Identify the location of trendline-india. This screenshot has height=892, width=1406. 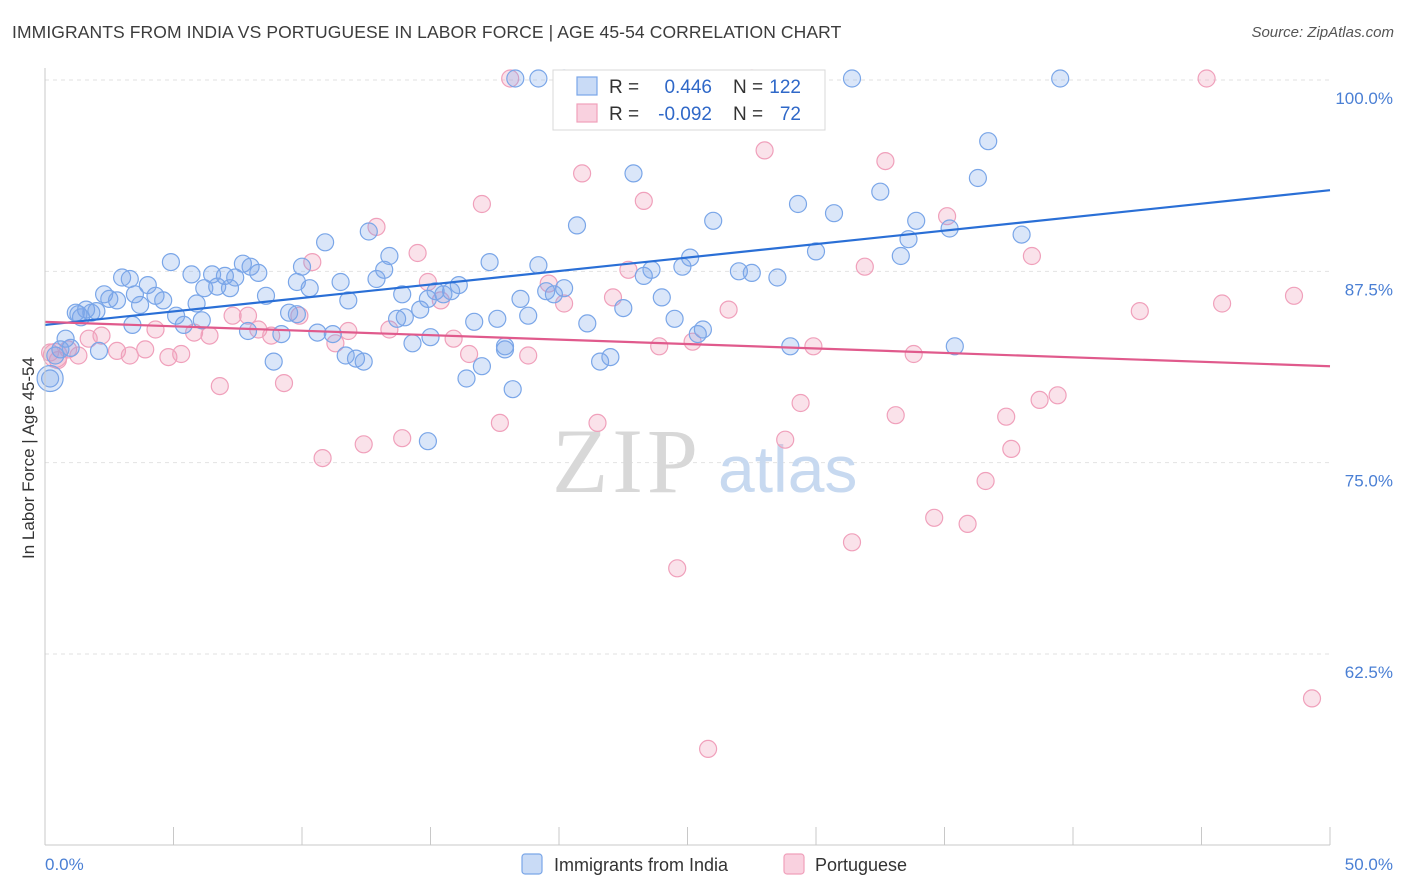
(687, 258).